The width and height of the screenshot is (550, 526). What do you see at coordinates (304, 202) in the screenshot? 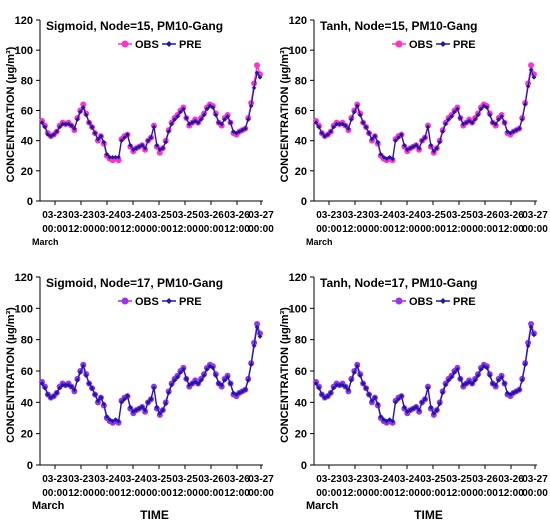
I see `y-tick-label: 0` at bounding box center [304, 202].